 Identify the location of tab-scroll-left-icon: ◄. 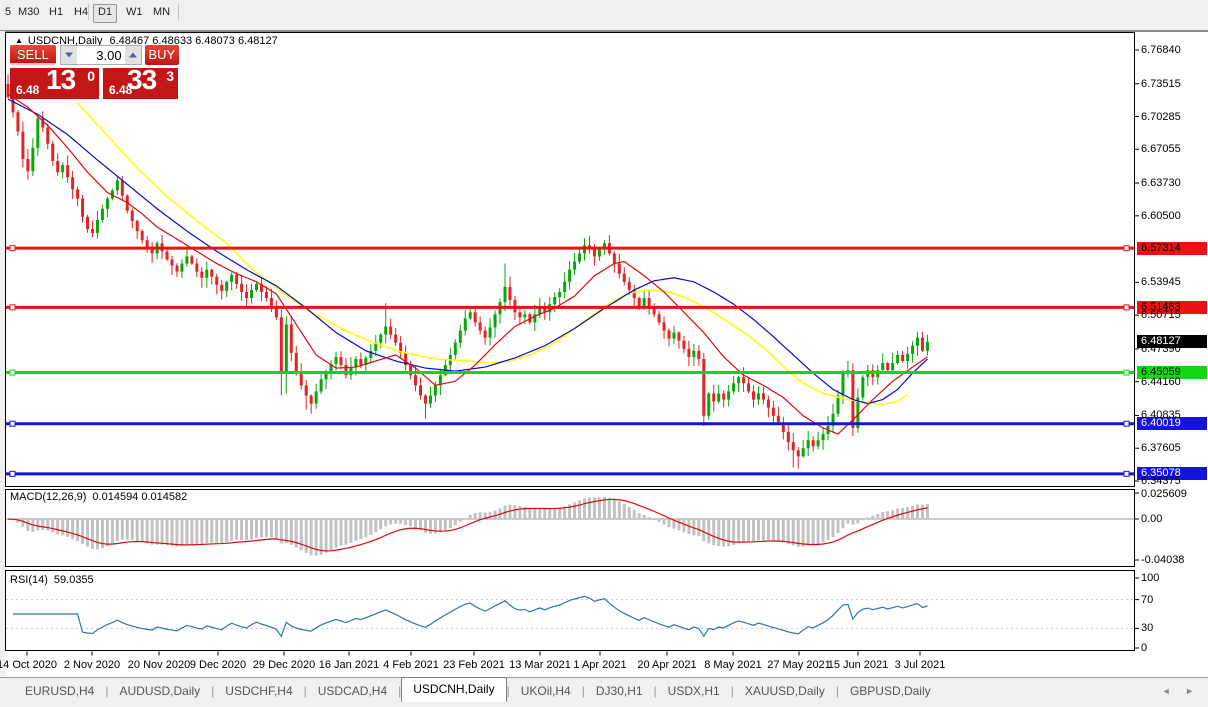
(1169, 691).